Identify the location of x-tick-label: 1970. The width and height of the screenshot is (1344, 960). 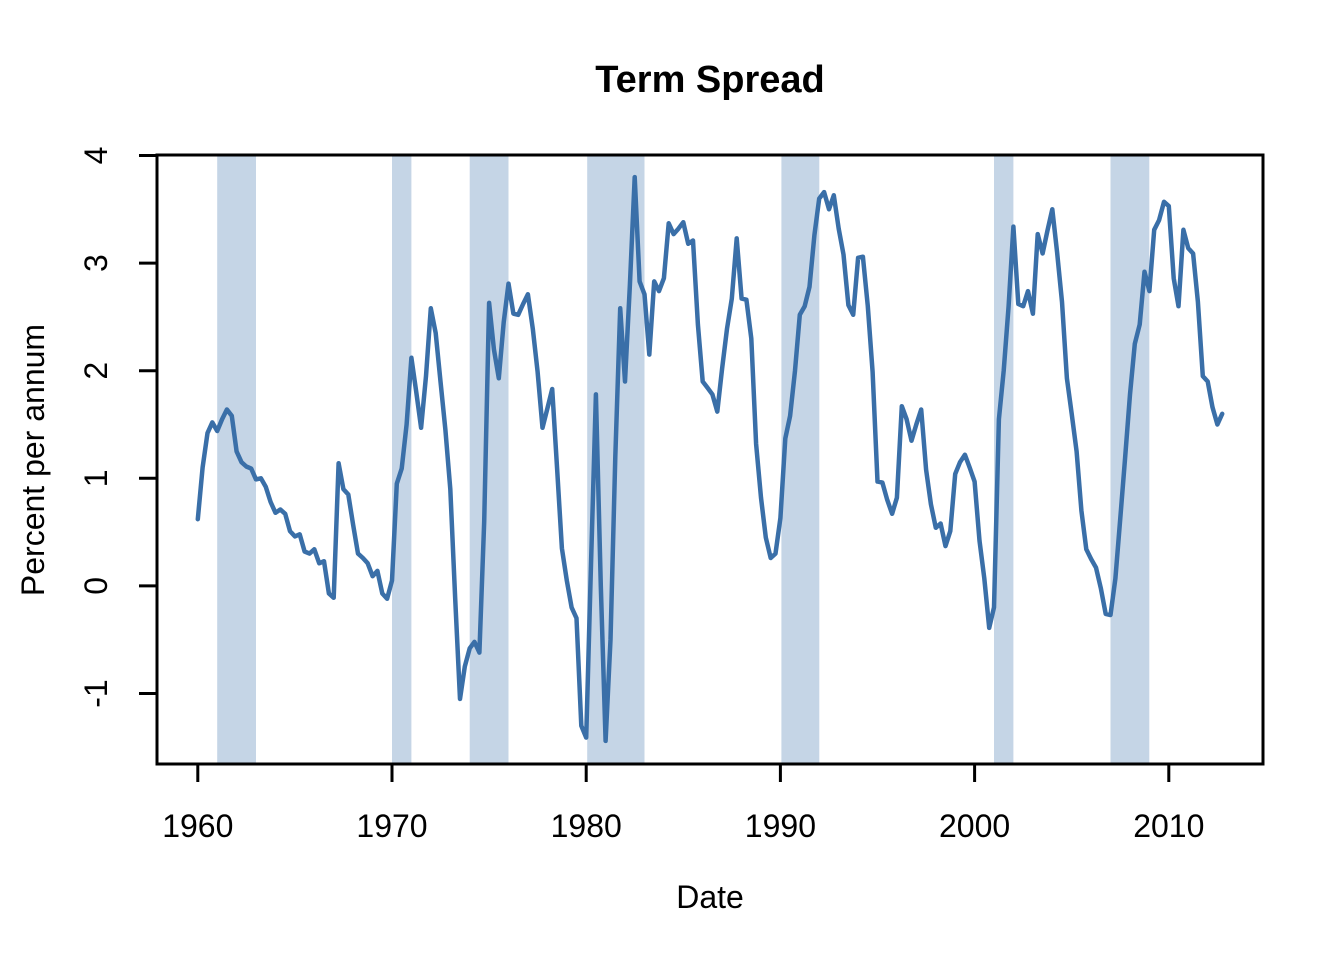
(391, 826).